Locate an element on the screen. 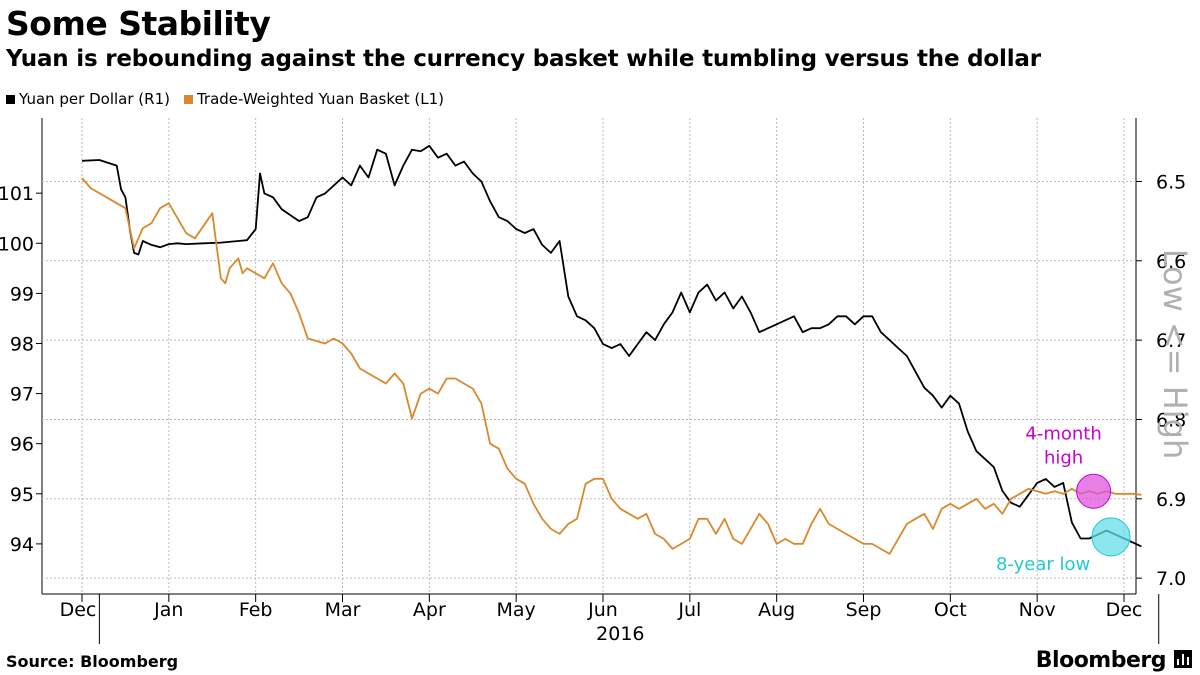 The height and width of the screenshot is (675, 1200). legend-item-yuan-per-dollar: Yuan per Dollar (R1) is located at coordinates (88, 99).